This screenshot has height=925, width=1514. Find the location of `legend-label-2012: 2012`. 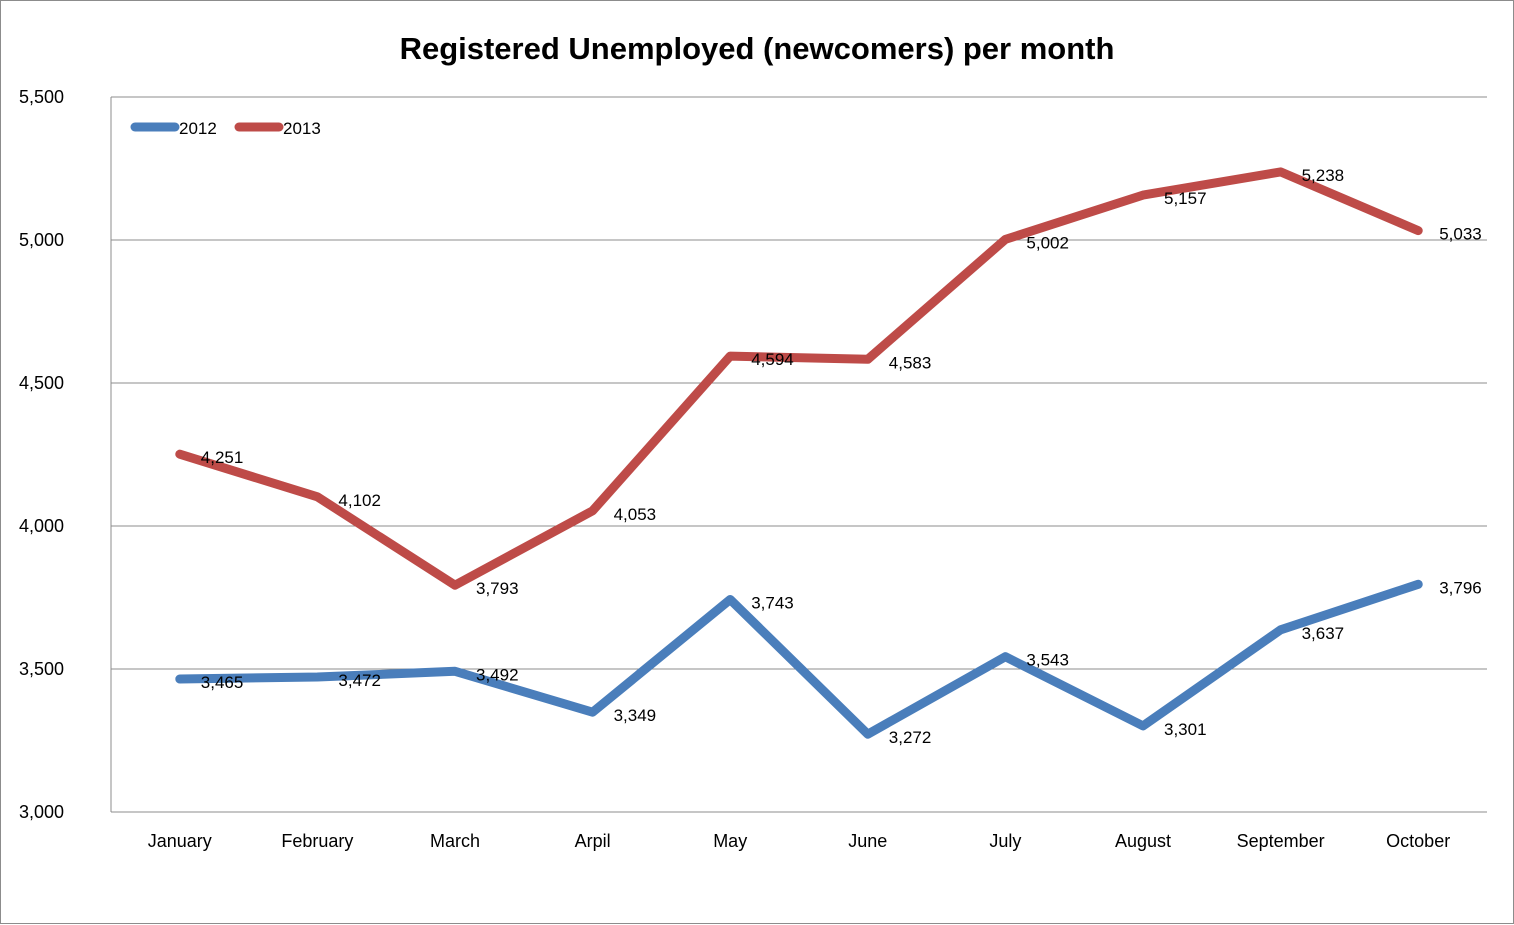

legend-label-2012: 2012 is located at coordinates (198, 128).